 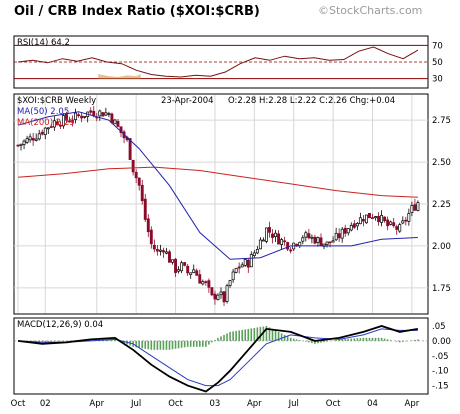 I want to click on macd-y-axis: -.15 -.10 -.05 0.00 .05, so click(x=441, y=357).